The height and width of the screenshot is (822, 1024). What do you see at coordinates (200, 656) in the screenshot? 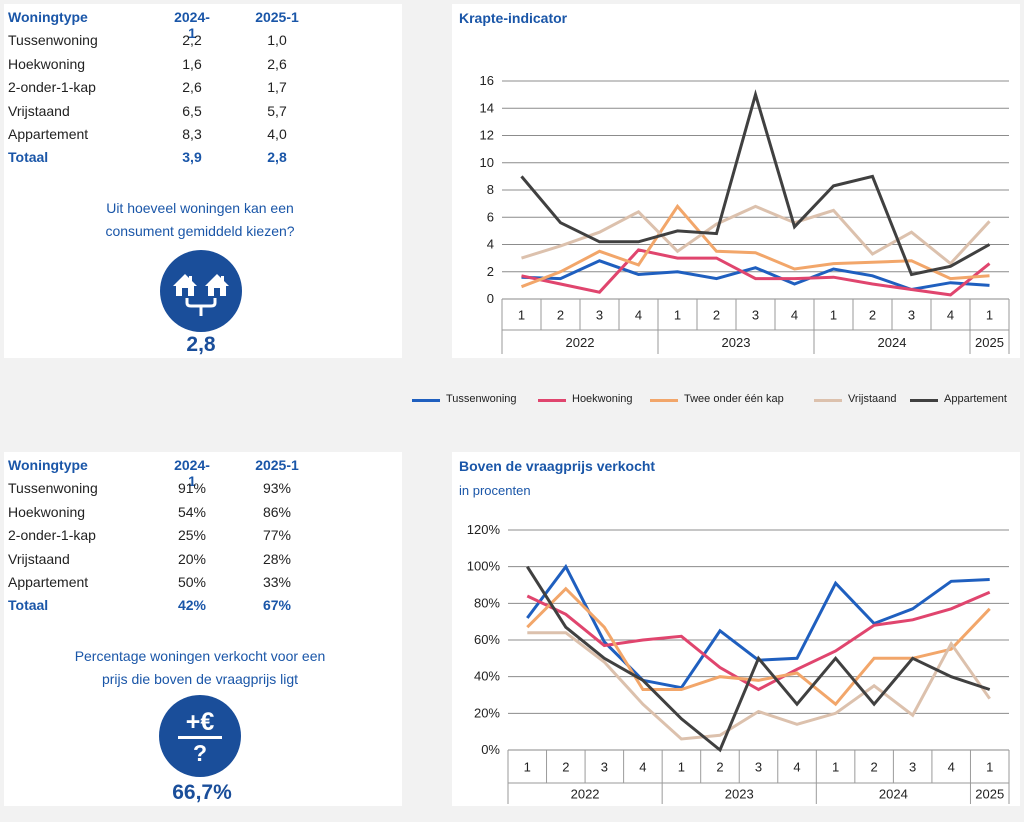
I see `question-line: Percentage woningen verkocht voor een` at bounding box center [200, 656].